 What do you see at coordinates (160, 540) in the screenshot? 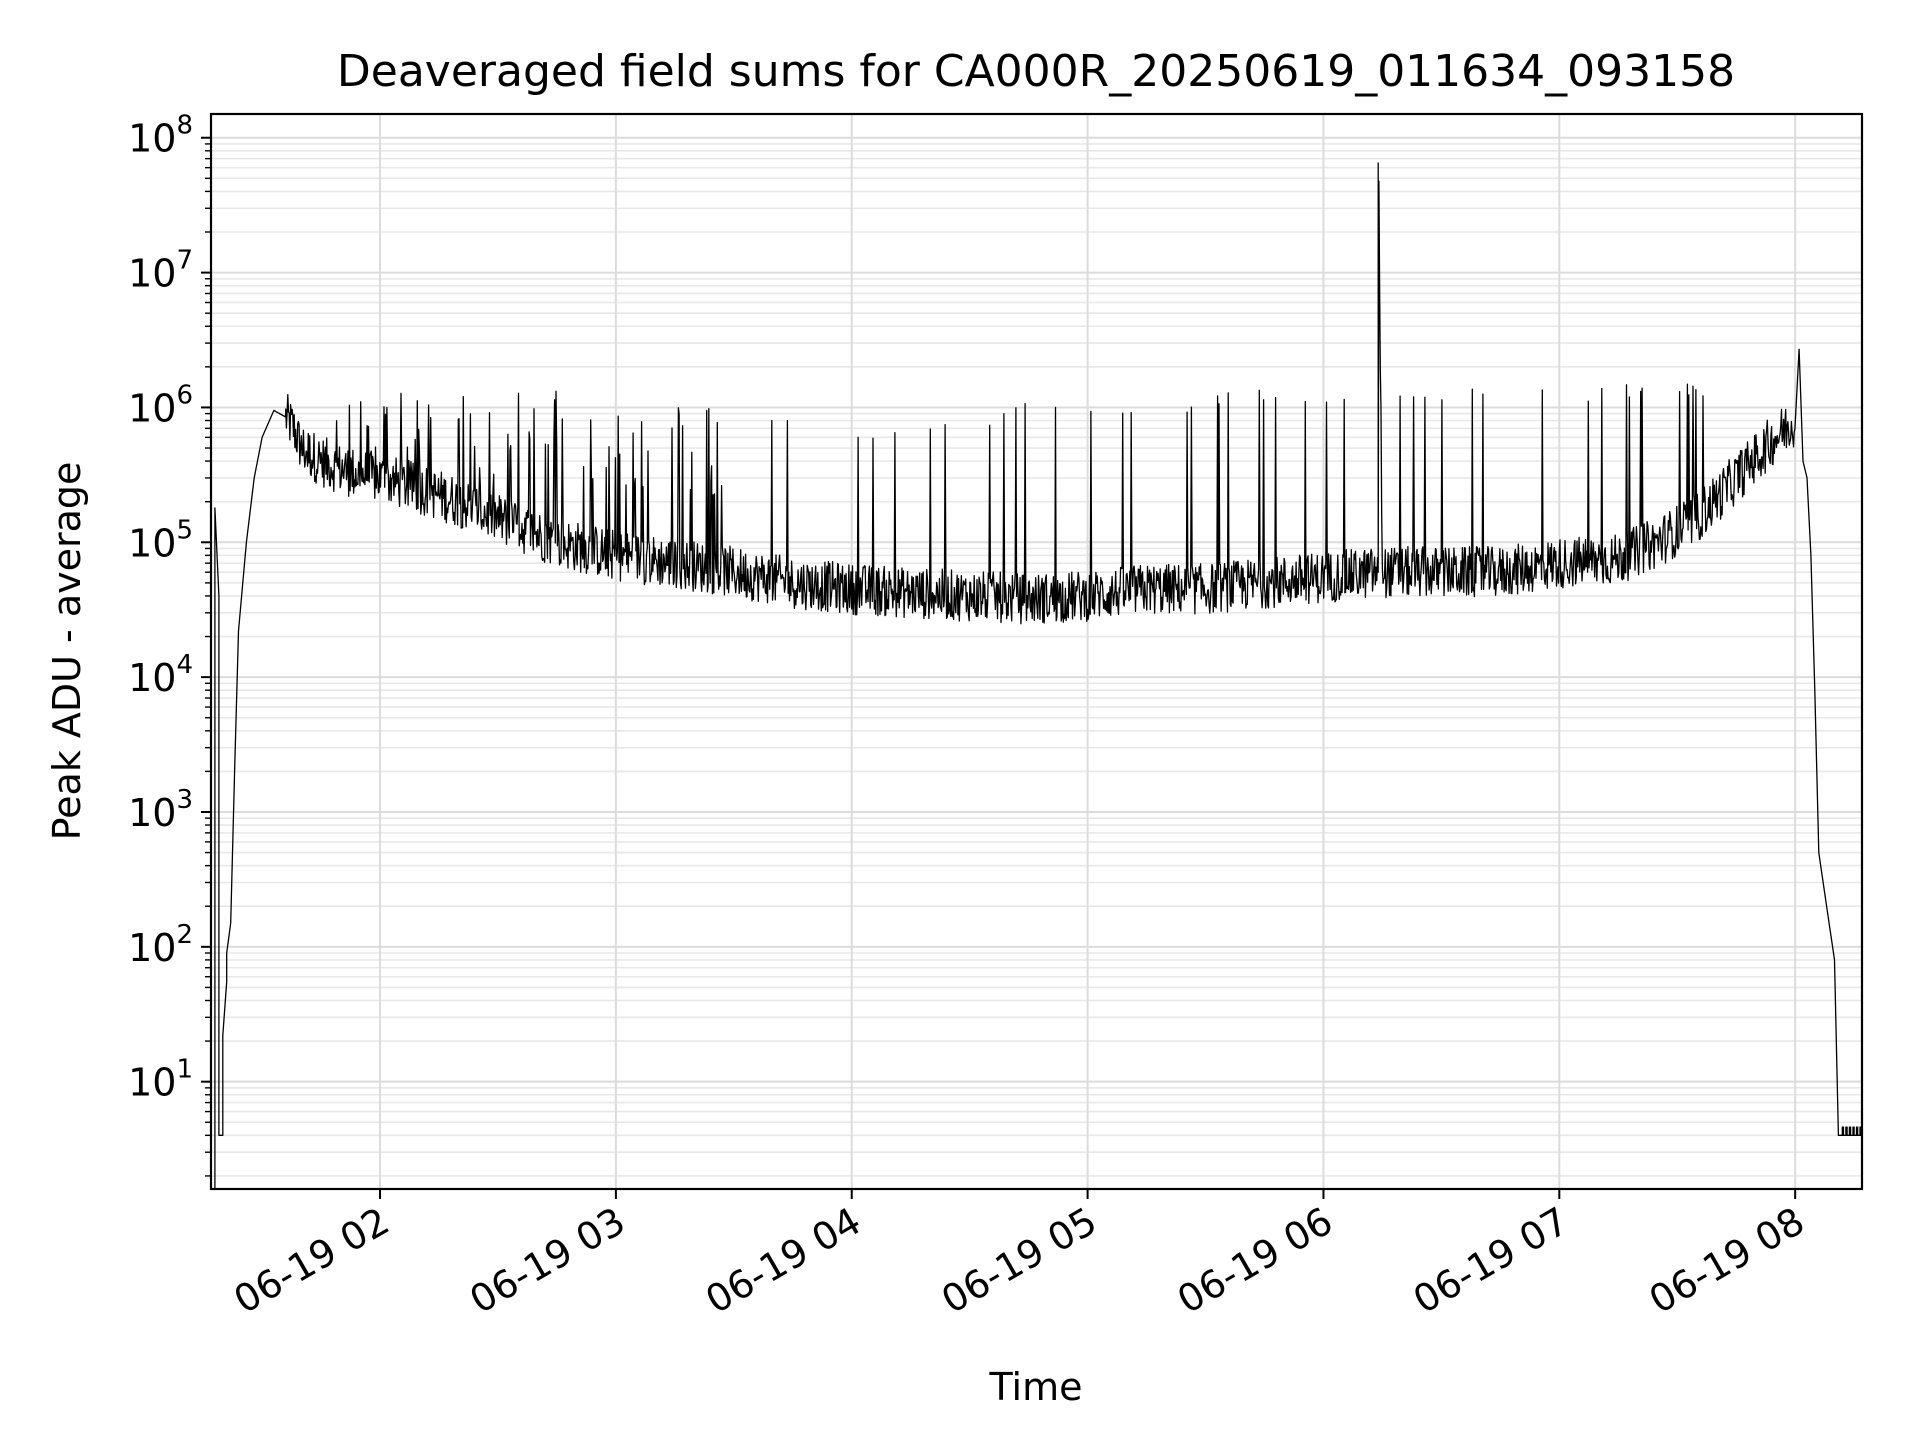
I see `y-tick-label: 10⁵` at bounding box center [160, 540].